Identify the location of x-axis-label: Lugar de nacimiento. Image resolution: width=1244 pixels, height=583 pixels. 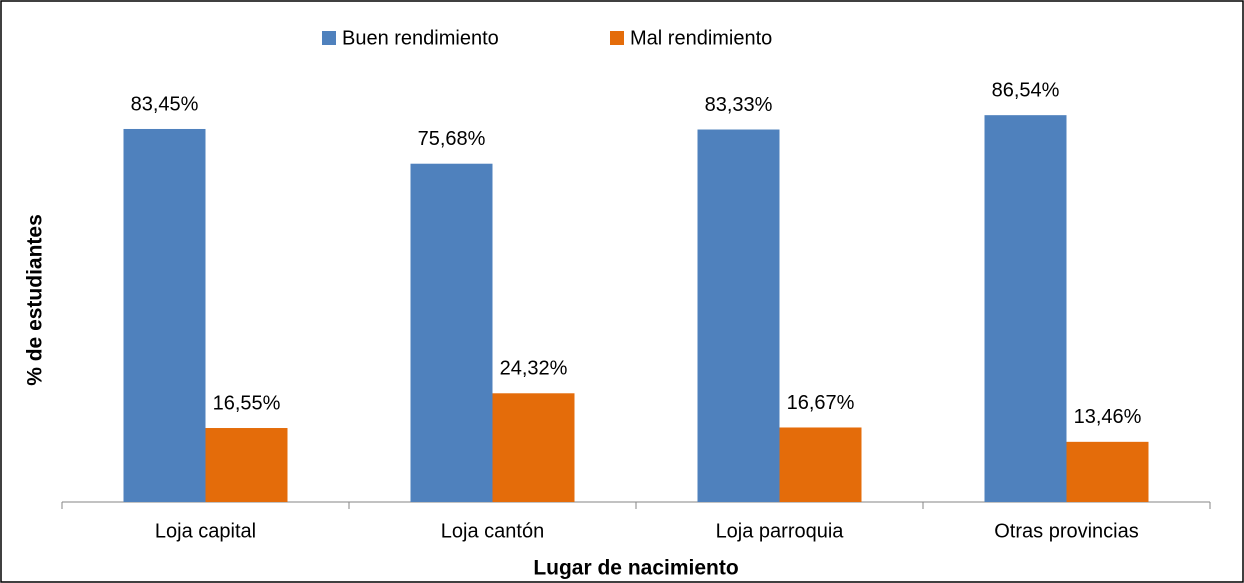
(635, 568).